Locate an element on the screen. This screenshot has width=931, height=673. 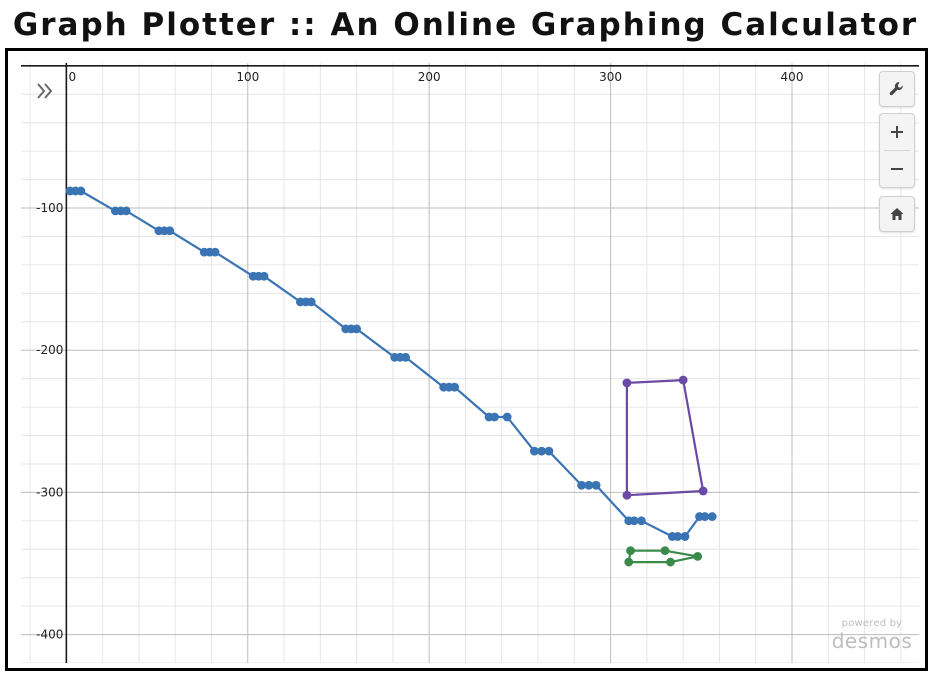
series-line-purple is located at coordinates (665, 438).